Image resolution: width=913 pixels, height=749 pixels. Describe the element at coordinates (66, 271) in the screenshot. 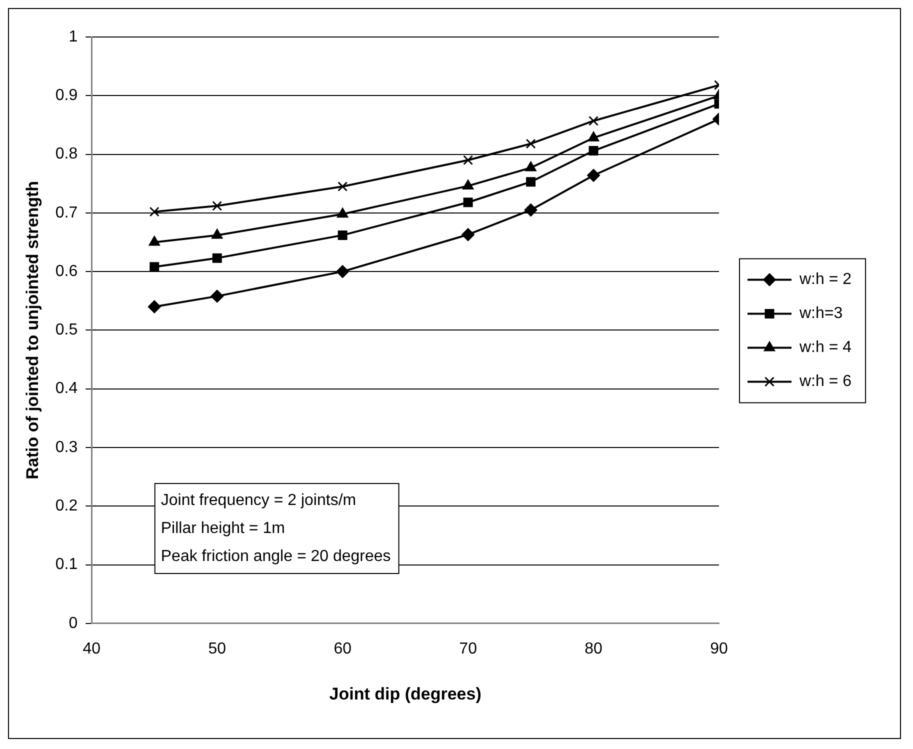

I see `y-tick-label: 0.6` at that location.